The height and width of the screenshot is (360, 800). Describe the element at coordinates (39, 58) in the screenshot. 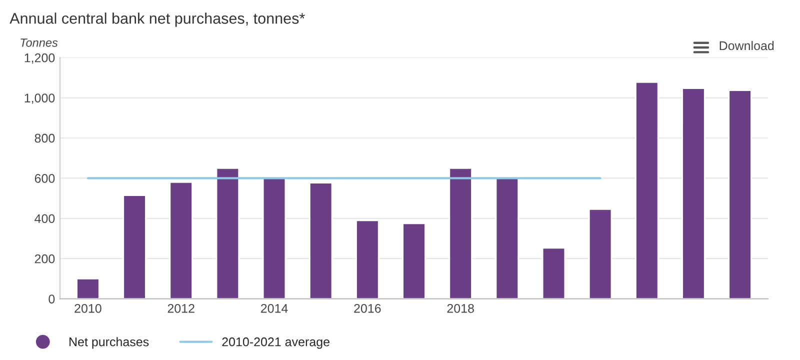

I see `y-tick-label: 1,200` at that location.